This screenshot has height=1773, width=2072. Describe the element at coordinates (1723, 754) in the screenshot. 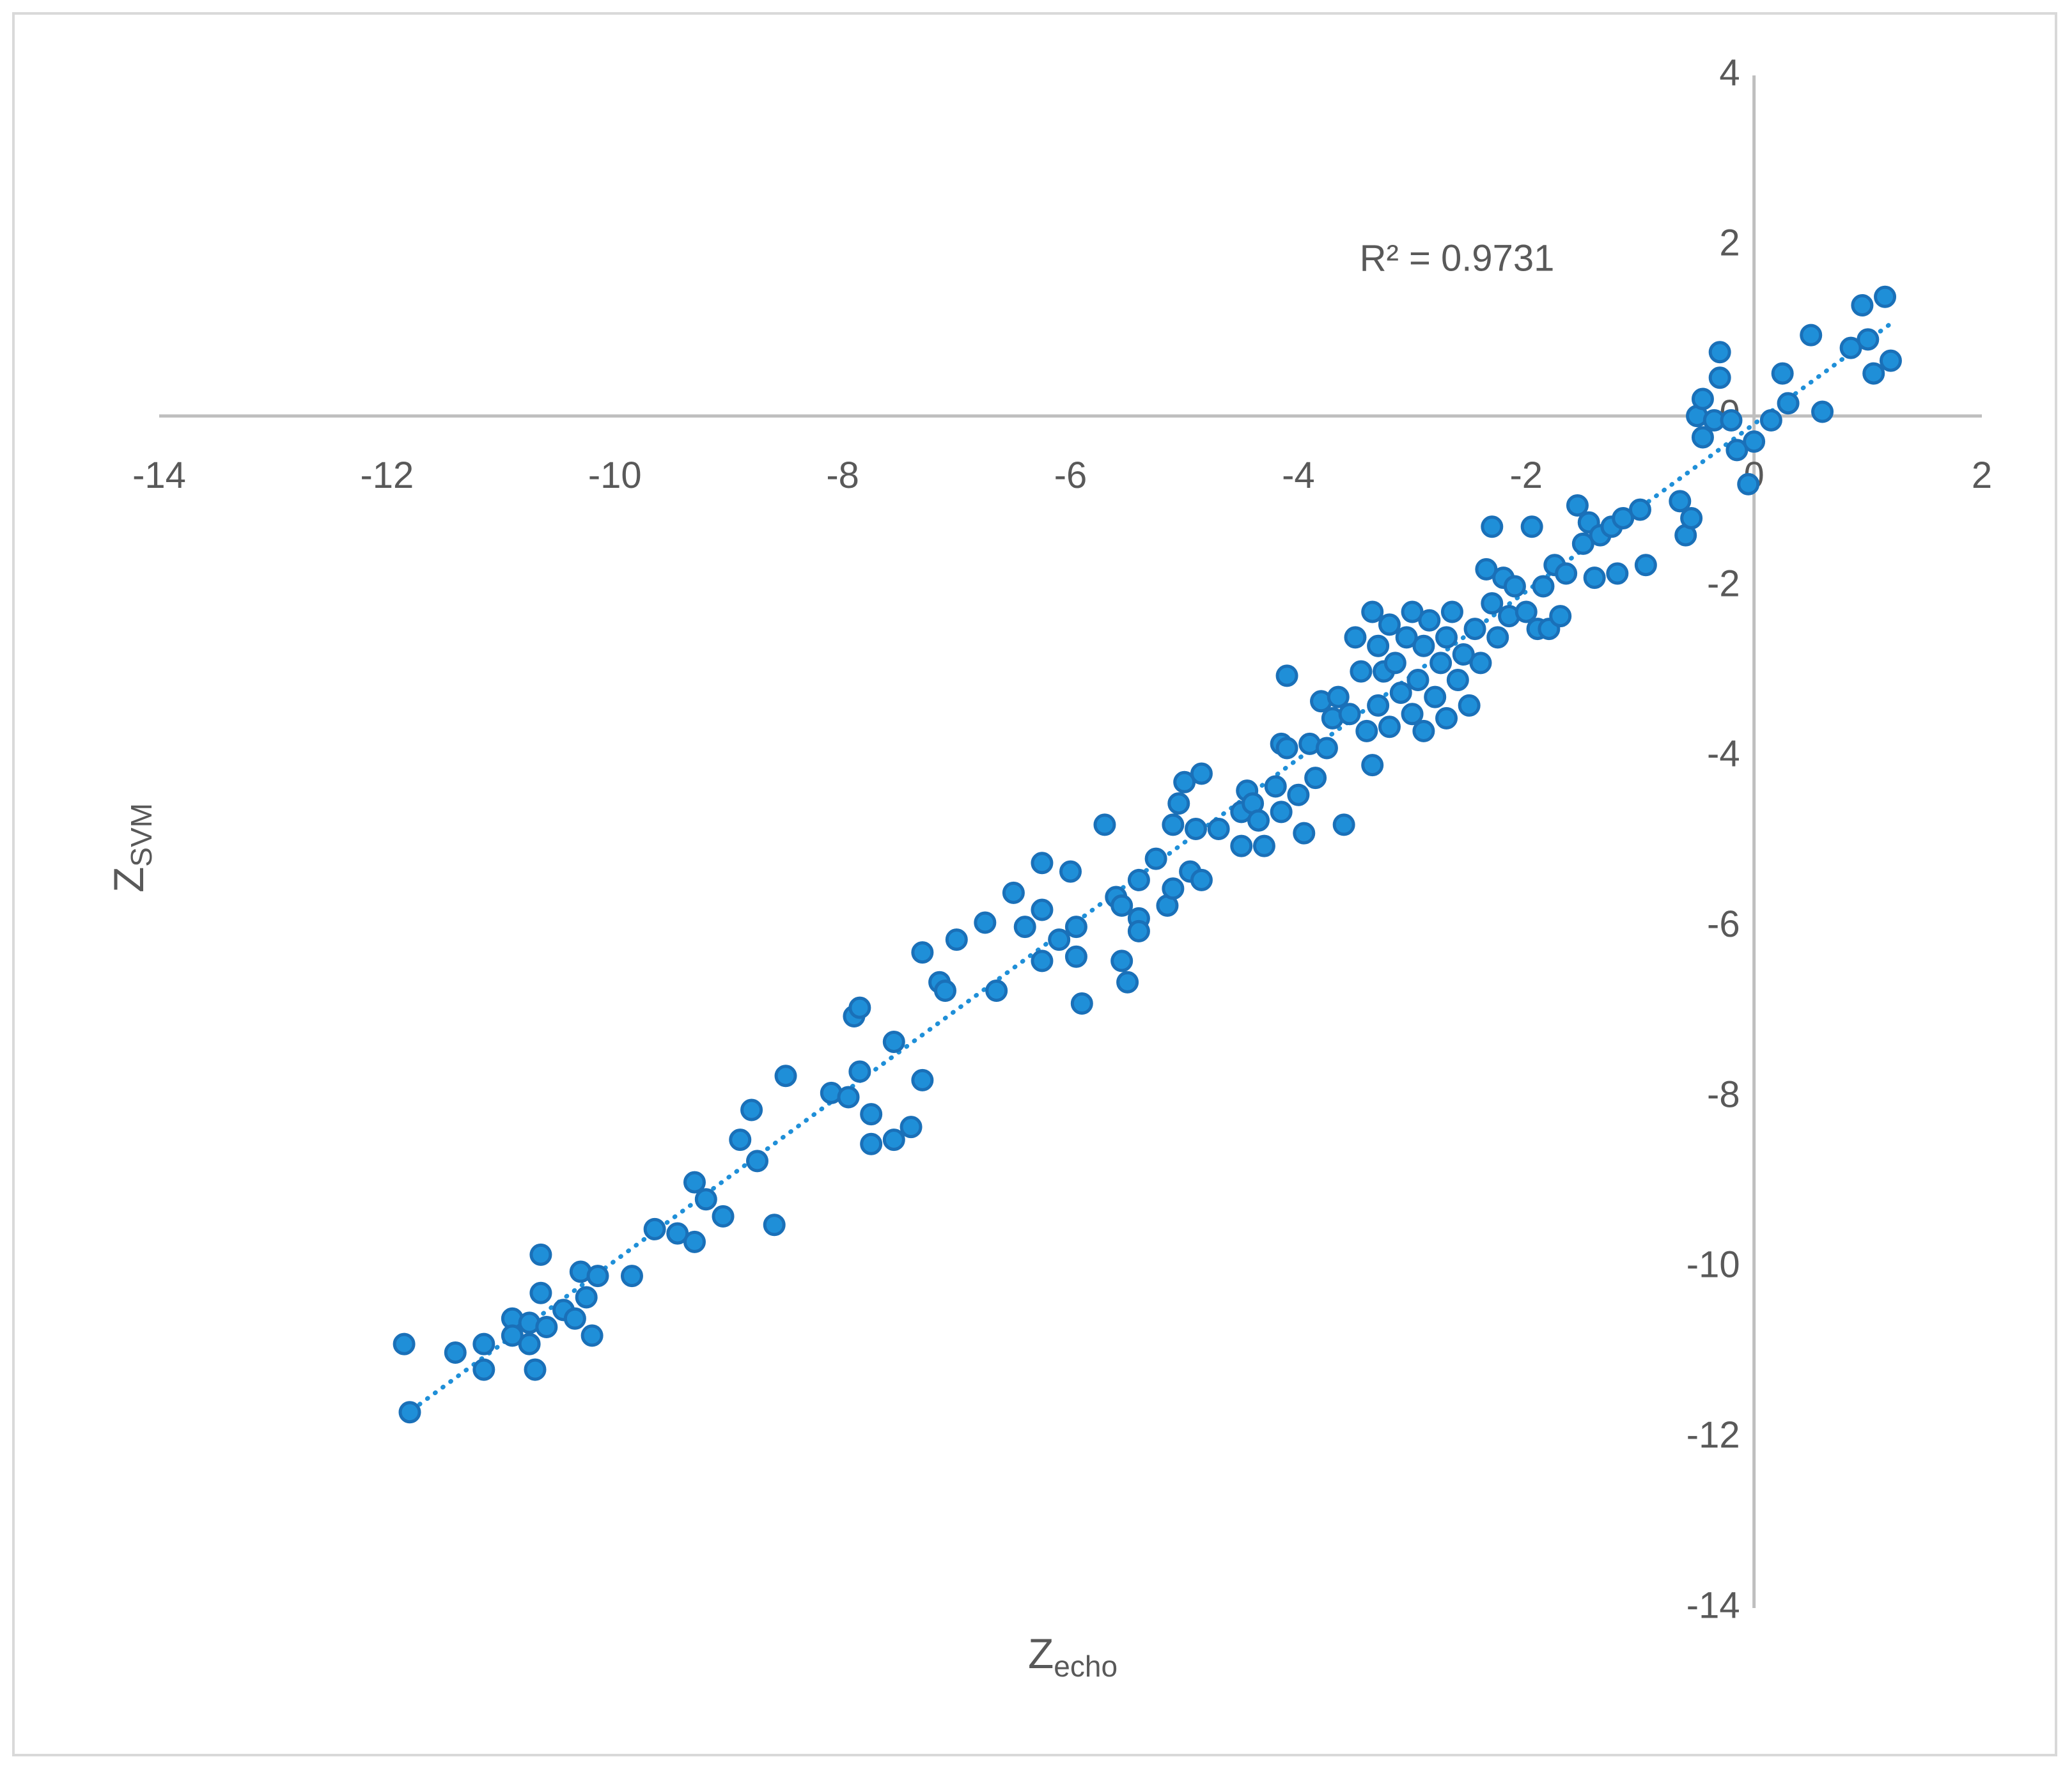

I see `y-tick-label: -4` at that location.